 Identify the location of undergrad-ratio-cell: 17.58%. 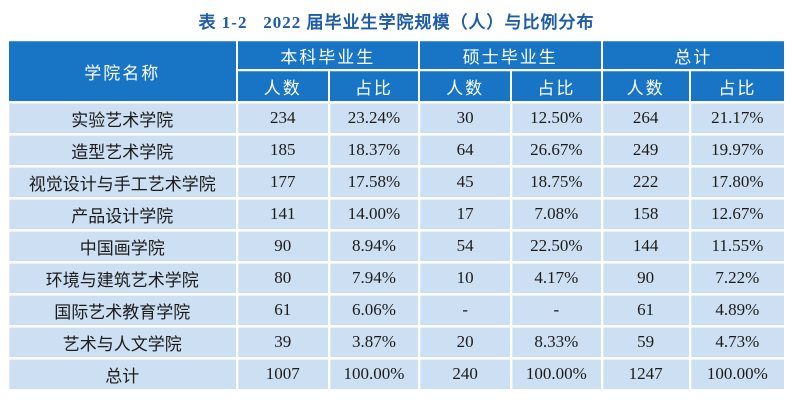
(374, 182).